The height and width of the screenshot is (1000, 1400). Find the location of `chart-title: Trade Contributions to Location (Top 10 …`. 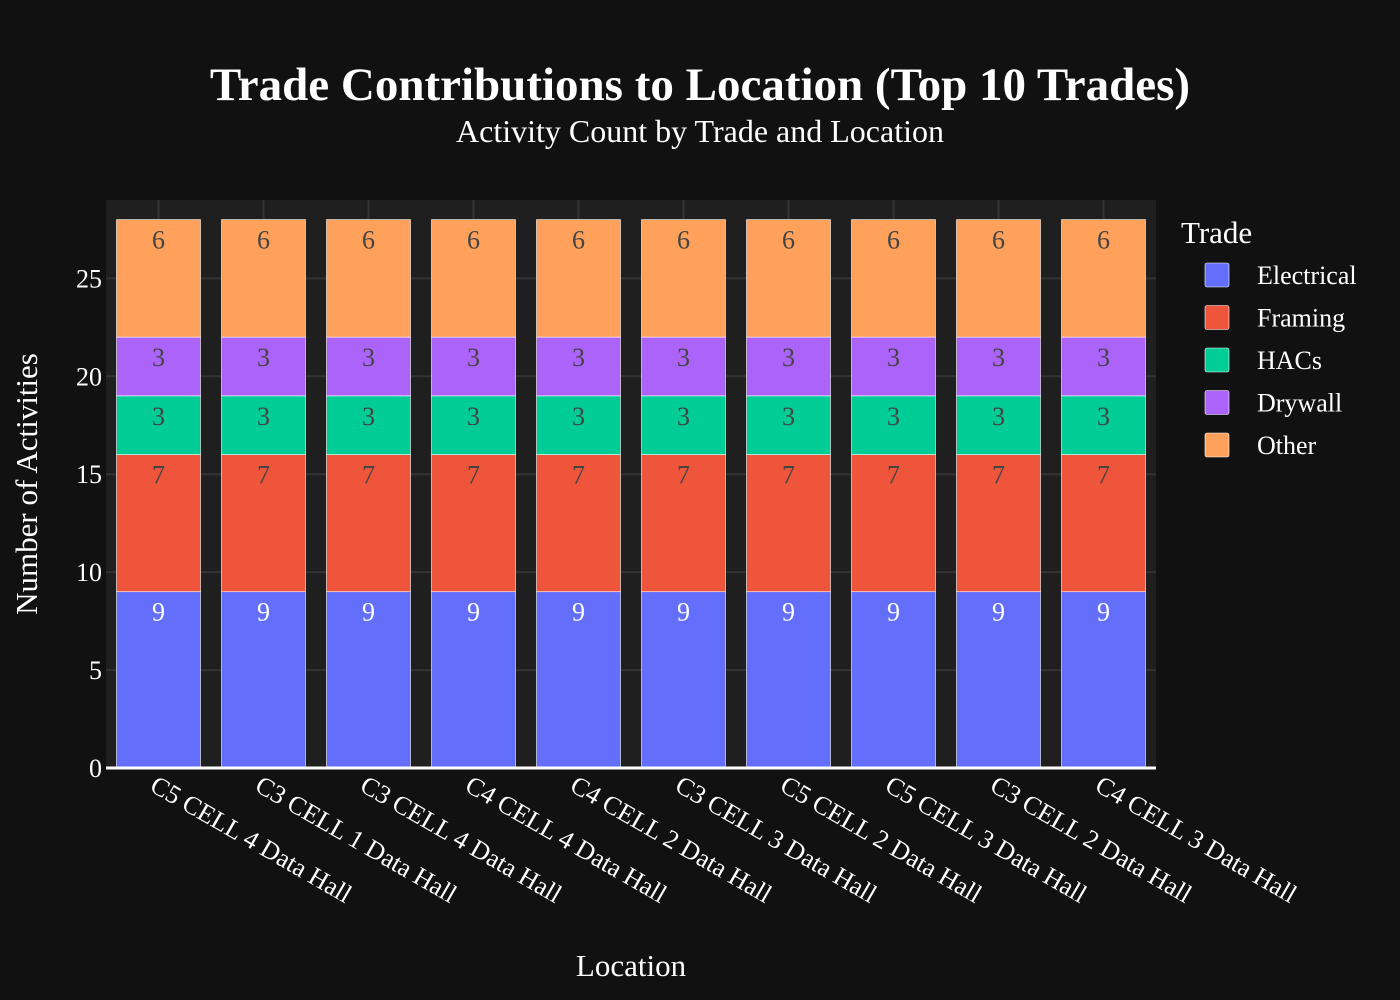

chart-title: Trade Contributions to Location (Top 10 … is located at coordinates (700, 85).